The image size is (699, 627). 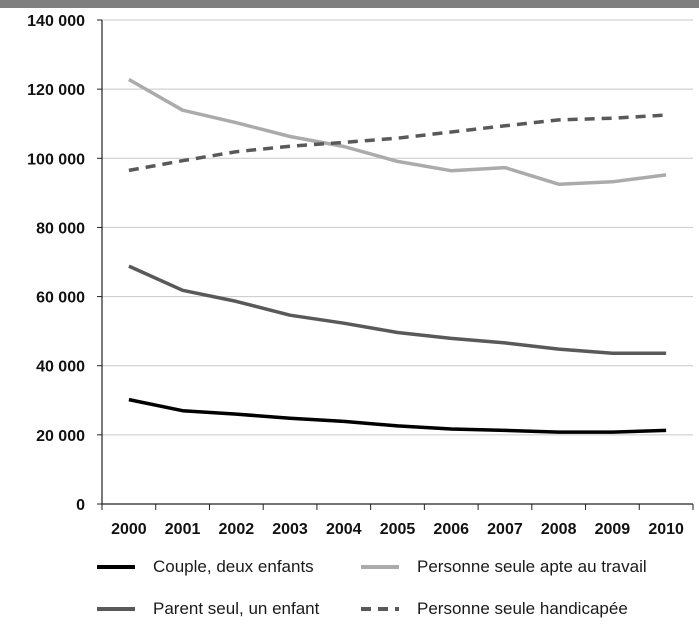 What do you see at coordinates (522, 608) in the screenshot?
I see `legend-label-personne-handicapee: Personne seule handicapée` at bounding box center [522, 608].